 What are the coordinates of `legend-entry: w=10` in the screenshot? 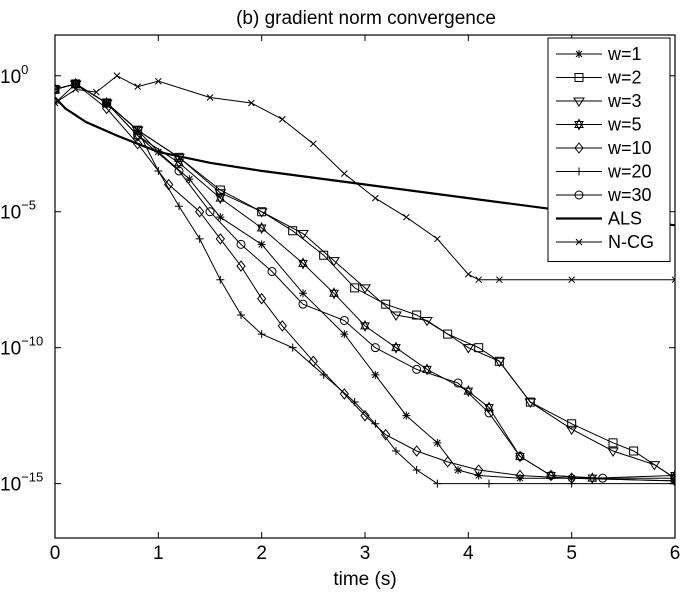 It's located at (604, 148).